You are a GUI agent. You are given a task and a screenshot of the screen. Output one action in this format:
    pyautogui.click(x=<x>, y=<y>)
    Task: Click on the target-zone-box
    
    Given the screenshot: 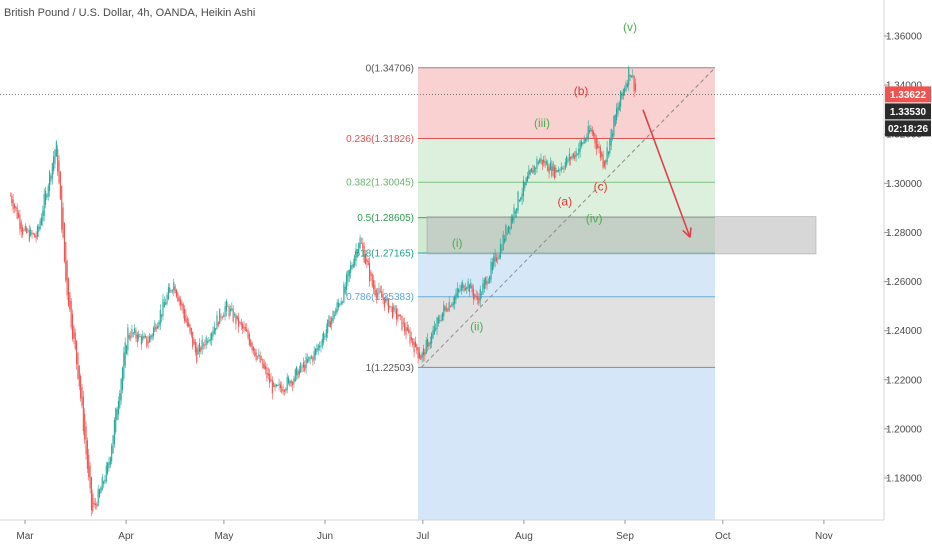 What is the action you would take?
    pyautogui.click(x=621, y=235)
    